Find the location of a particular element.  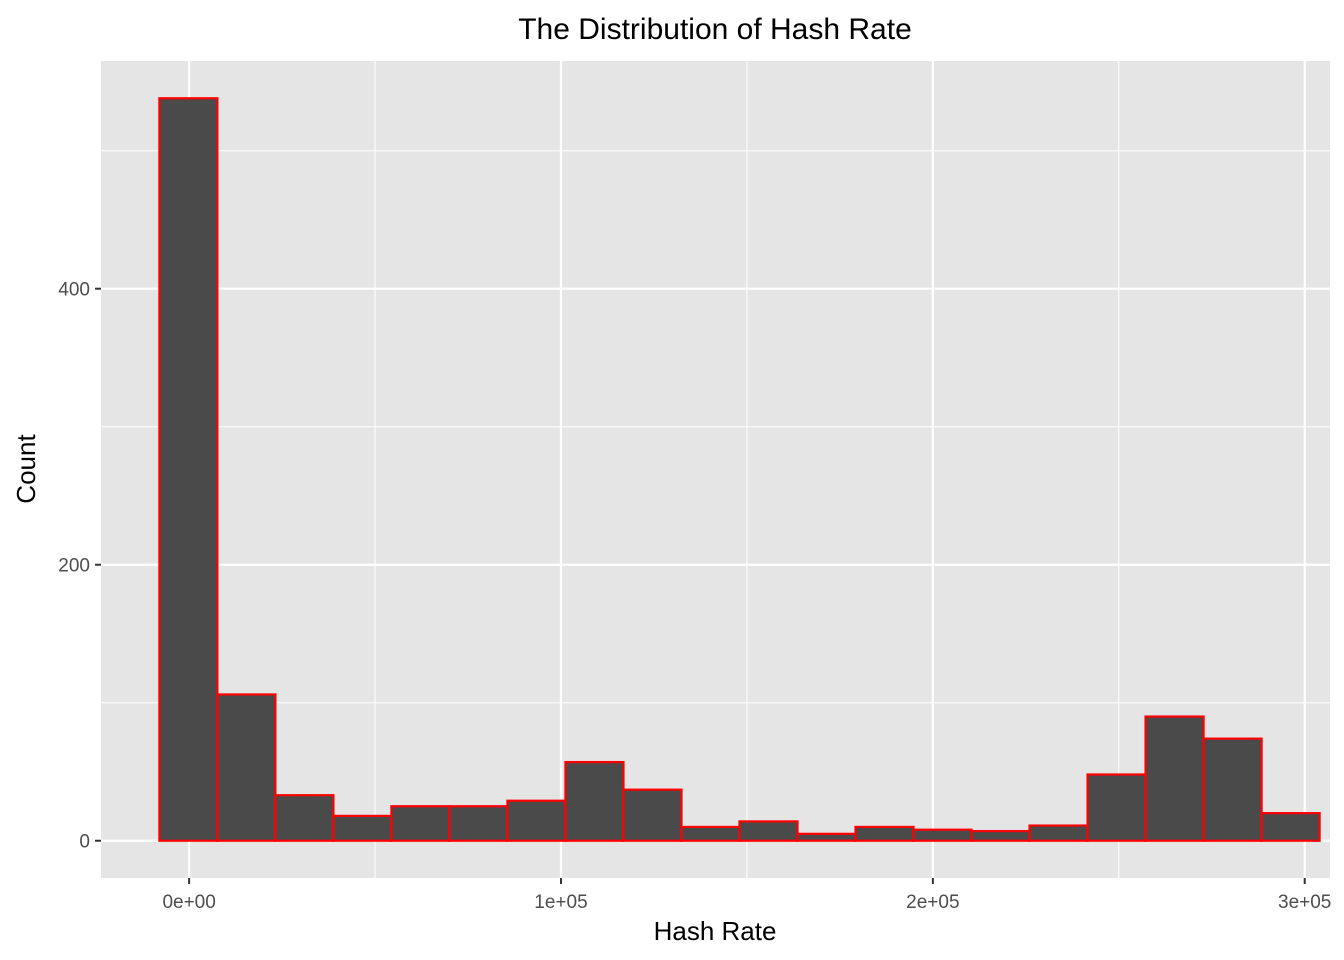

y-tick-label: 0 is located at coordinates (84, 842).